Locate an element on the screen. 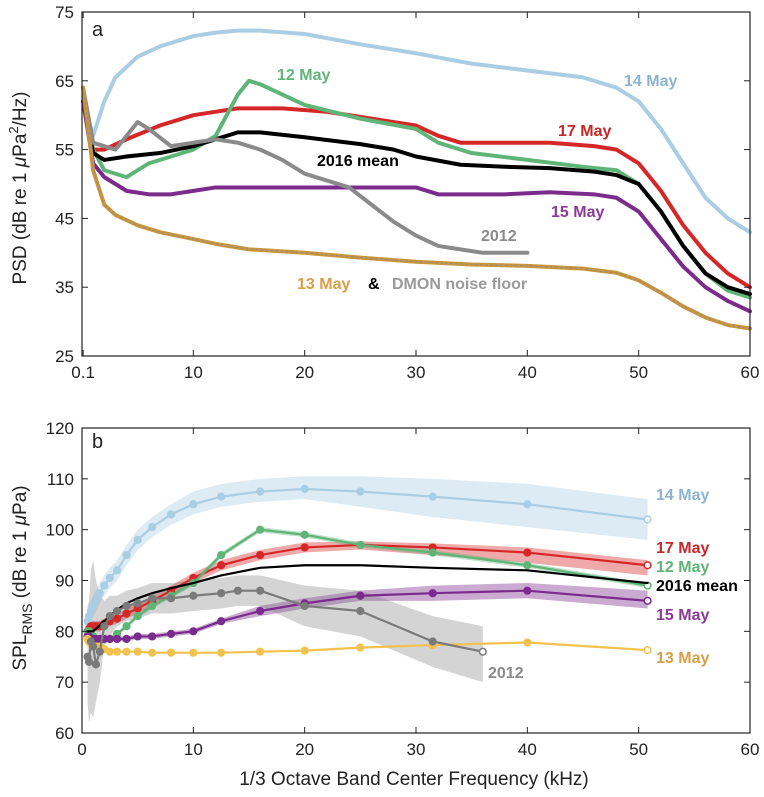  label-2016-mean-b: 2016 mean is located at coordinates (697, 586).